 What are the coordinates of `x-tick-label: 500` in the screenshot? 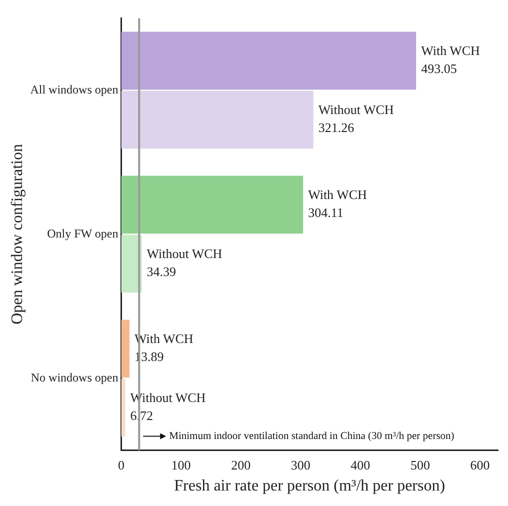 It's located at (420, 464).